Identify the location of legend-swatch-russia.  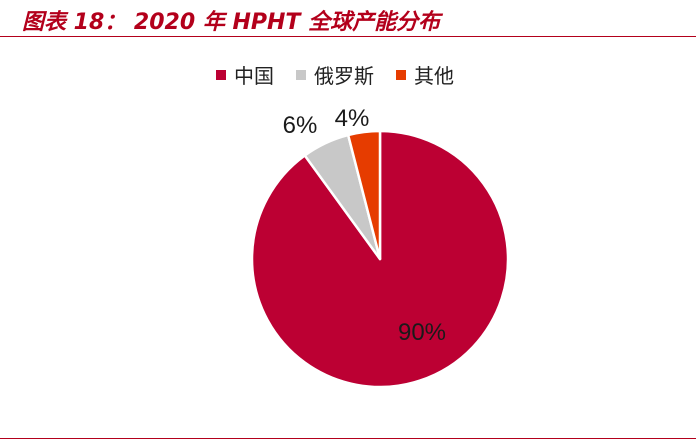
(301, 74).